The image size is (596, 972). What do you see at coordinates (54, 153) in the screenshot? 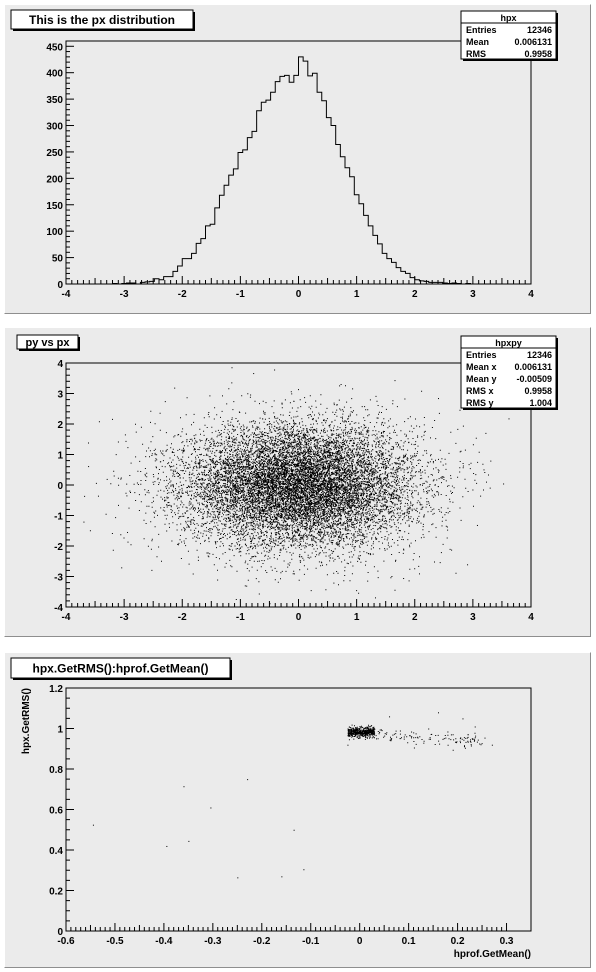
I see `y-tick-label: 250` at bounding box center [54, 153].